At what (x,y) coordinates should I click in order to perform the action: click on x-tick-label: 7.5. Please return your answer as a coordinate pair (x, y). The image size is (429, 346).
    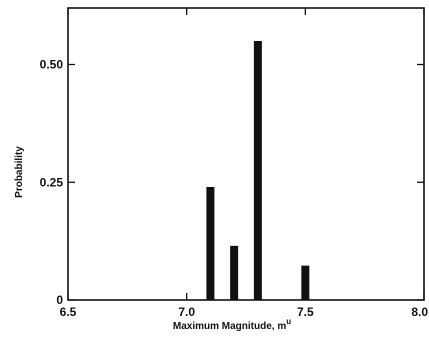
    Looking at the image, I should click on (305, 312).